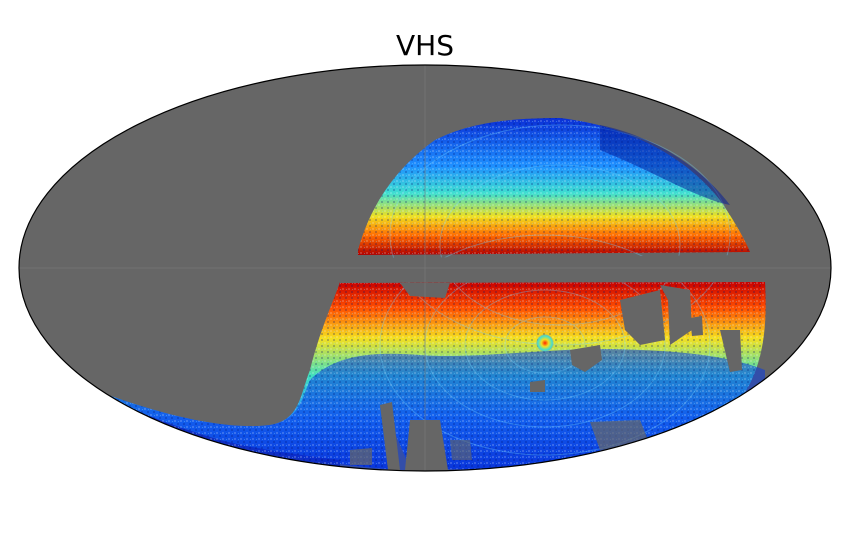  Describe the element at coordinates (665, 165) in the screenshot. I see `north-edge-deepblue` at that location.